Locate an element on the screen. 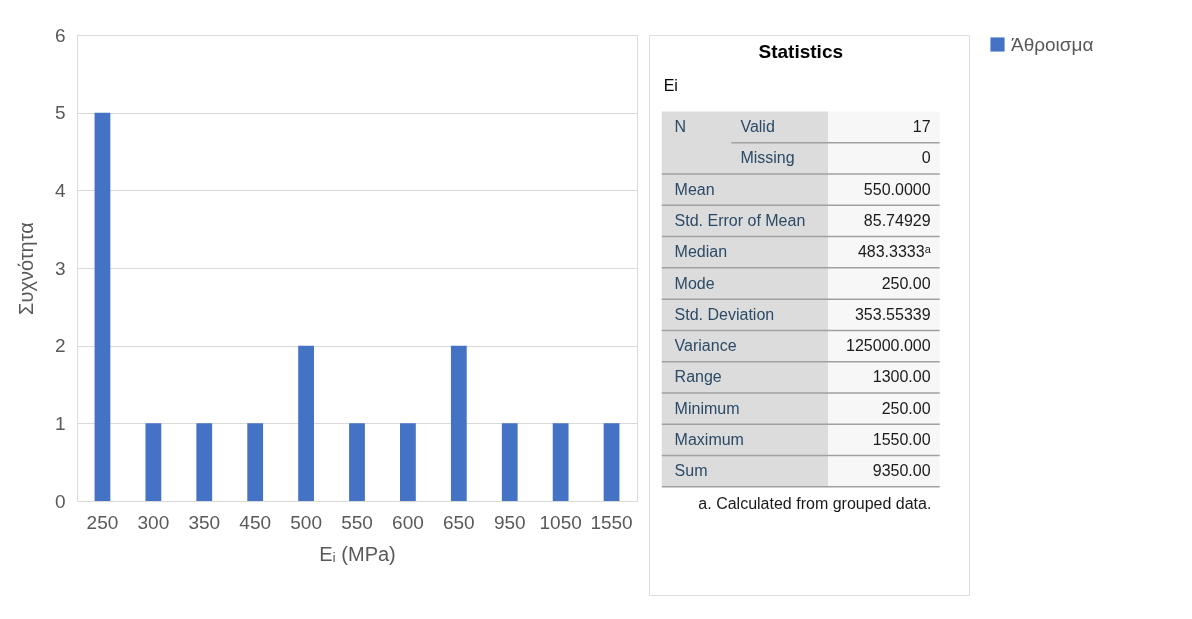 The width and height of the screenshot is (1192, 619). text: N is located at coordinates (680, 127).